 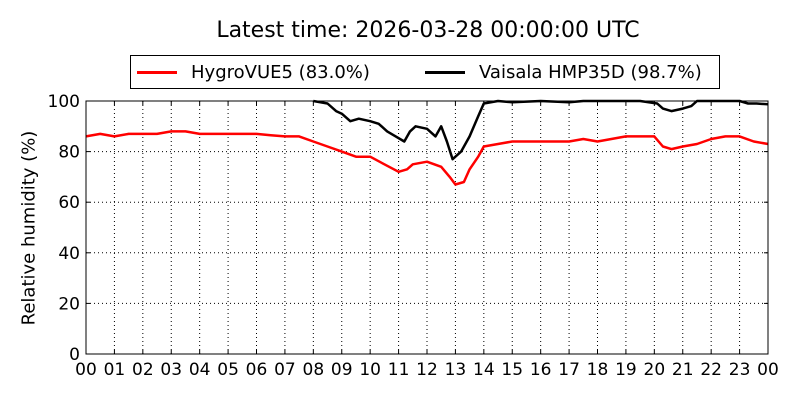 I want to click on x-tick-label: 08, so click(x=314, y=370).